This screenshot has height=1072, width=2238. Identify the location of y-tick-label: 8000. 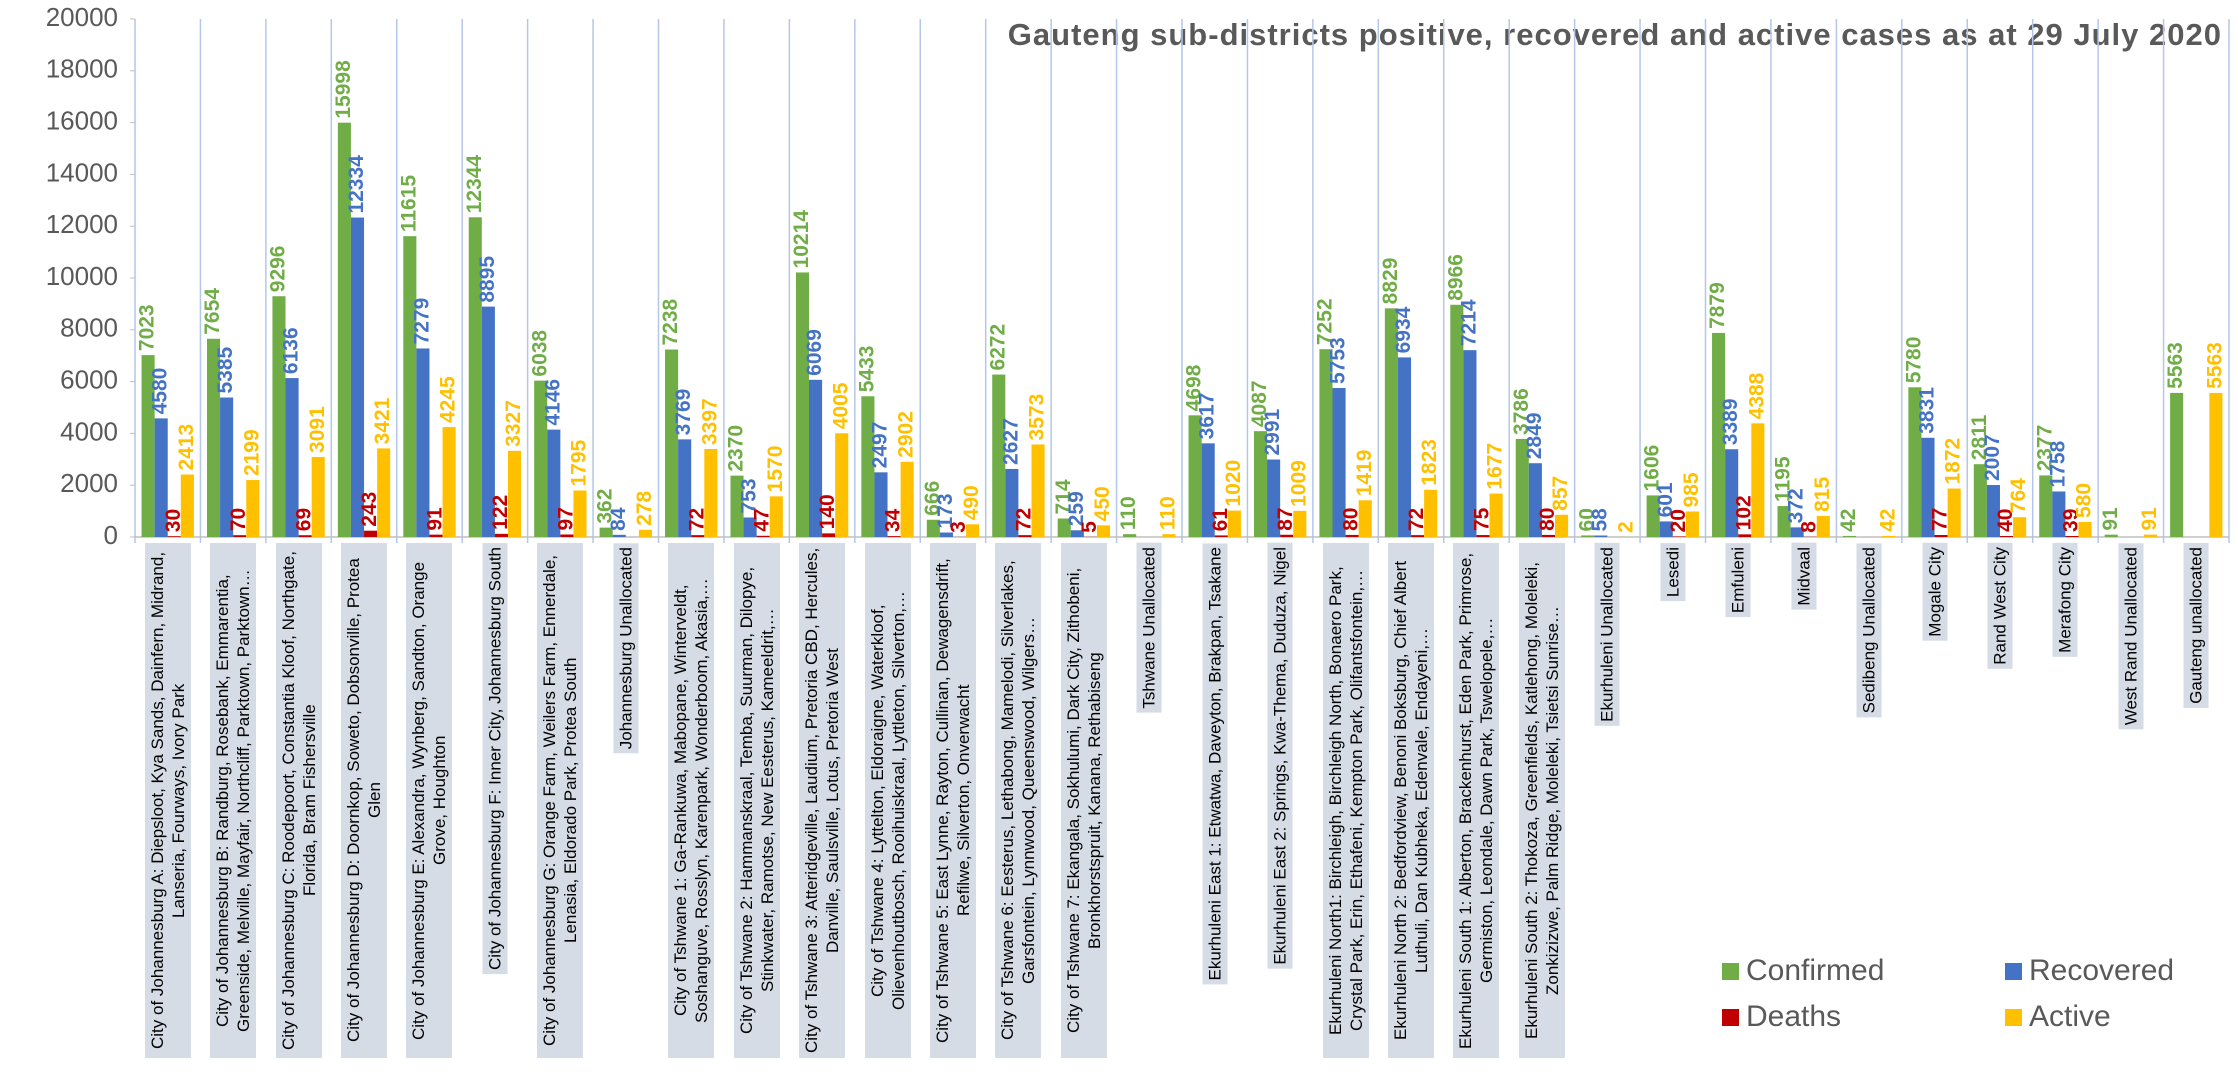
(89, 328).